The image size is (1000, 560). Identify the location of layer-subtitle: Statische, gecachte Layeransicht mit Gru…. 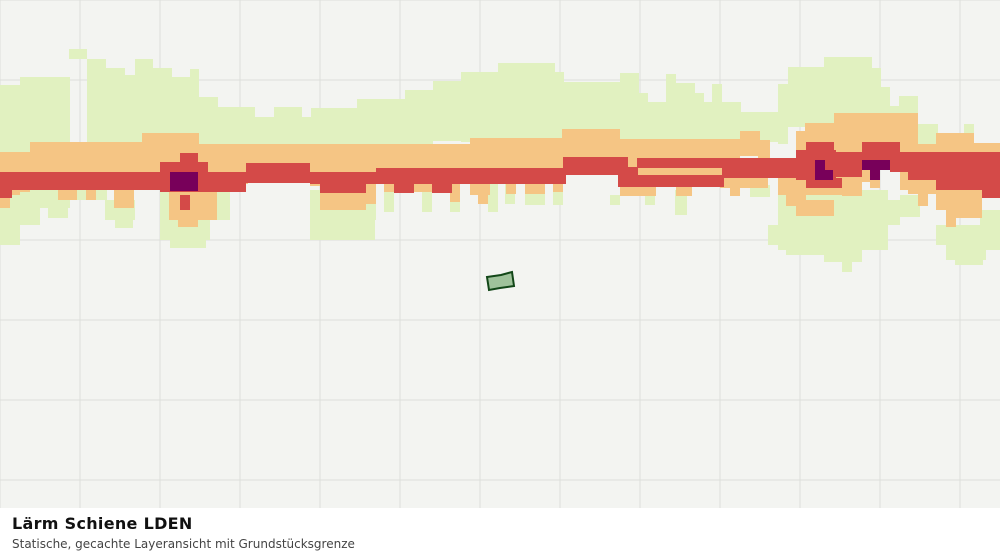
(183, 544).